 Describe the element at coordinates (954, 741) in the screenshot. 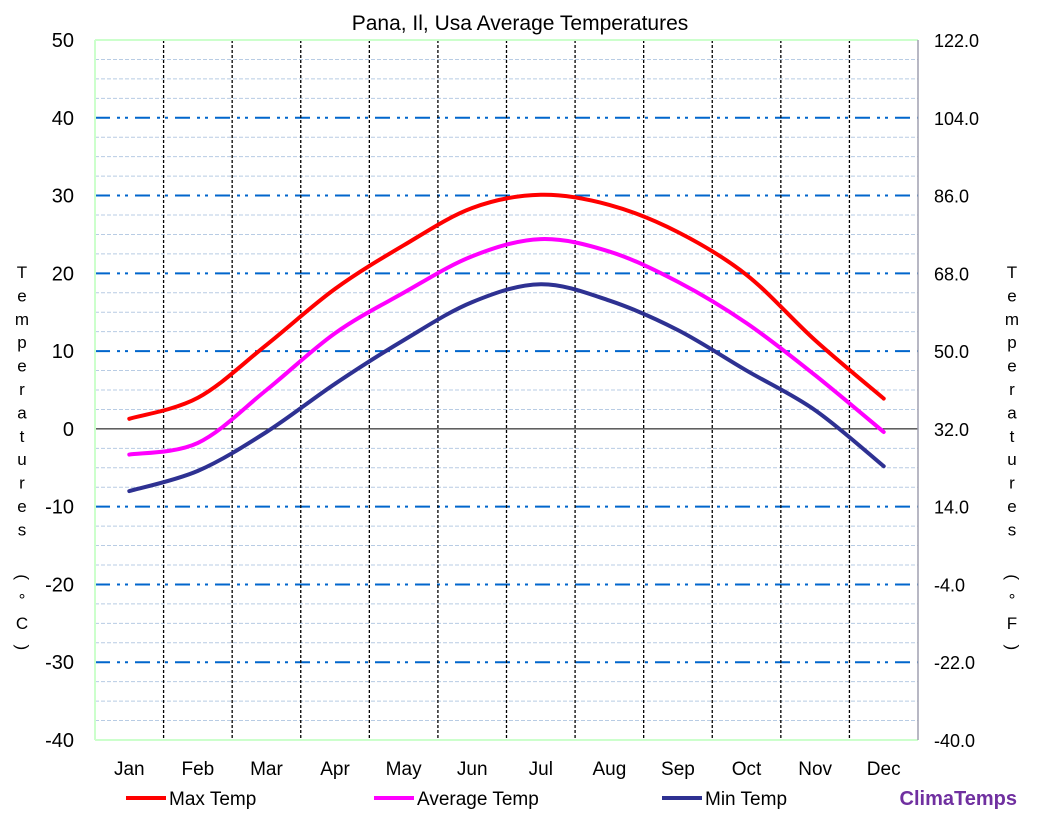

I see `y-right-tick-label: -40.0` at that location.